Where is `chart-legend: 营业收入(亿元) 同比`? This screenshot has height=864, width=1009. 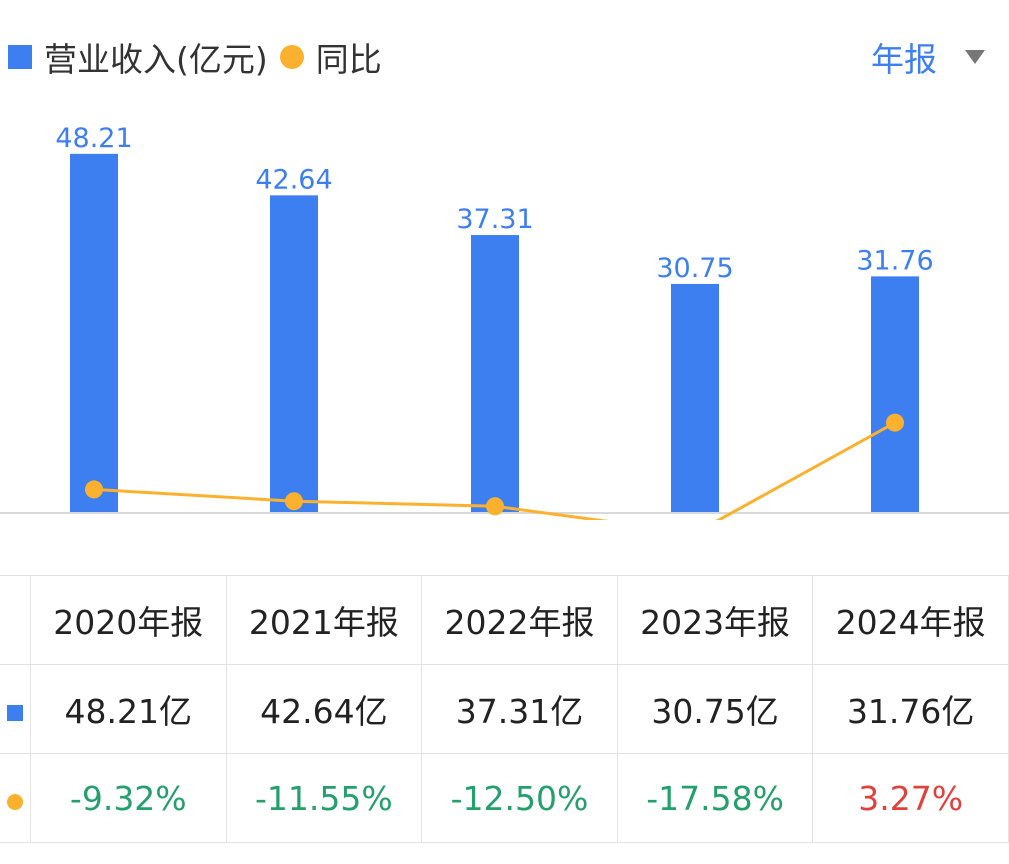 chart-legend: 营业收入(亿元) 同比 is located at coordinates (195, 57).